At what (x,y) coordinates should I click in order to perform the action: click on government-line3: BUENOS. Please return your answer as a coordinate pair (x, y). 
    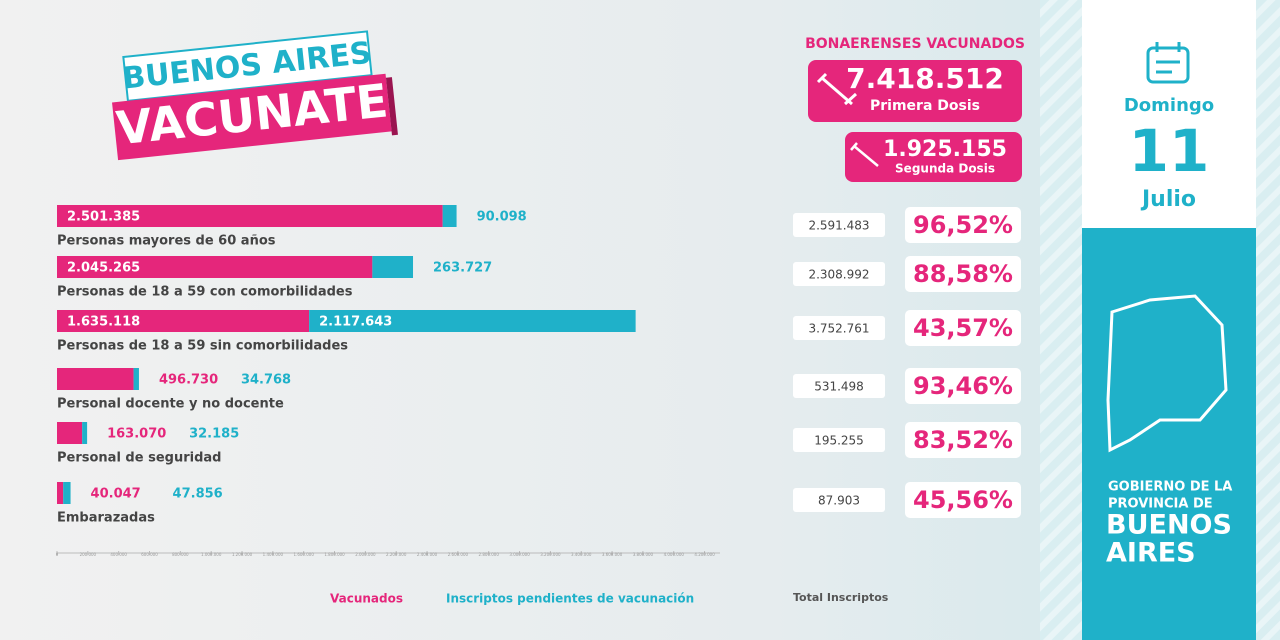
    Looking at the image, I should click on (1169, 525).